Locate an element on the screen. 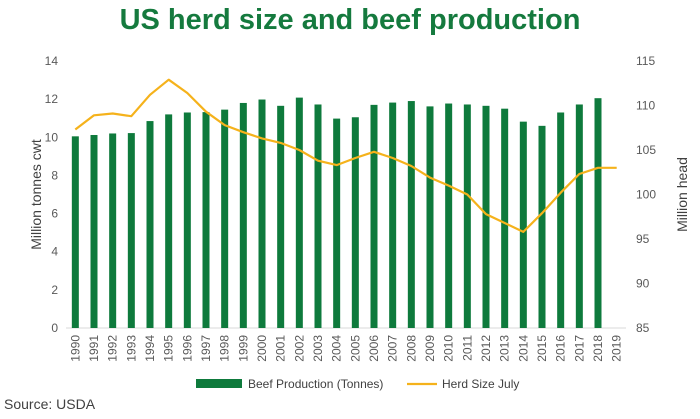 The width and height of the screenshot is (700, 419). x-tick-label: 1991 is located at coordinates (94, 348).